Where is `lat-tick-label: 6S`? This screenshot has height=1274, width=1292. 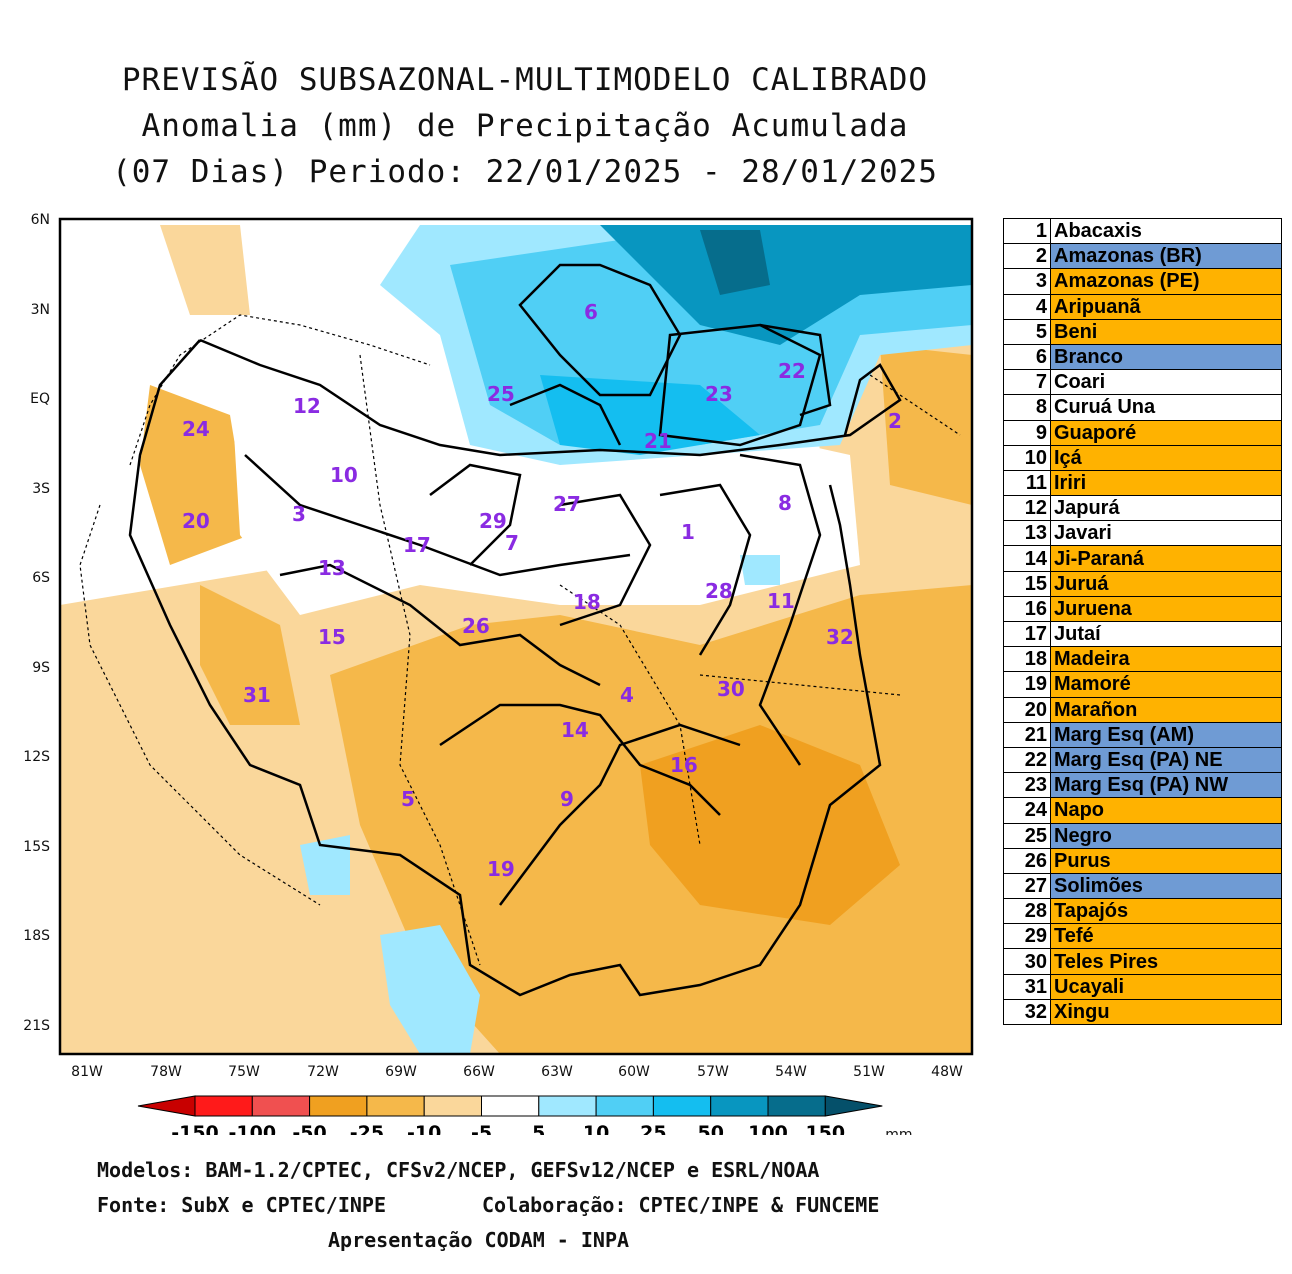
lat-tick-label: 6S is located at coordinates (41, 578).